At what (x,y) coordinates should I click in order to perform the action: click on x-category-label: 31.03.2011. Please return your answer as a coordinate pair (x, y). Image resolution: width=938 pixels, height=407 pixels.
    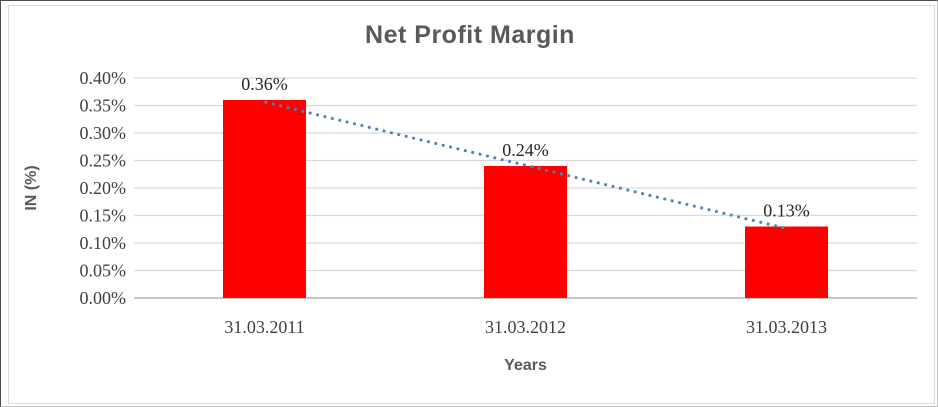
    Looking at the image, I should click on (264, 327).